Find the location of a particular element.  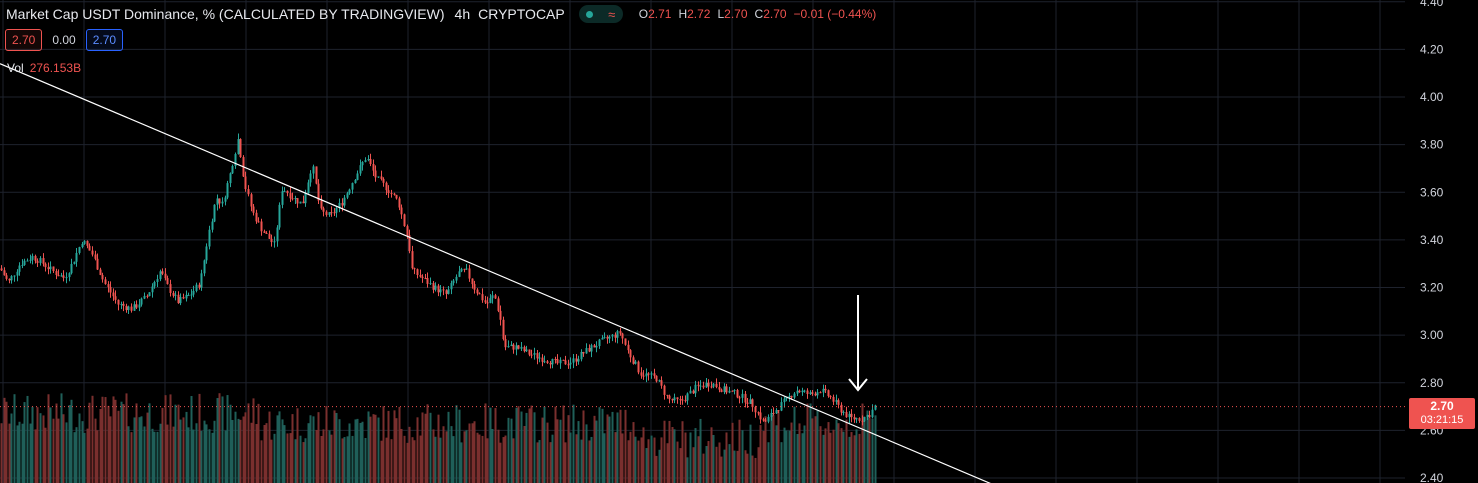

down-arrow-annotation is located at coordinates (858, 343).